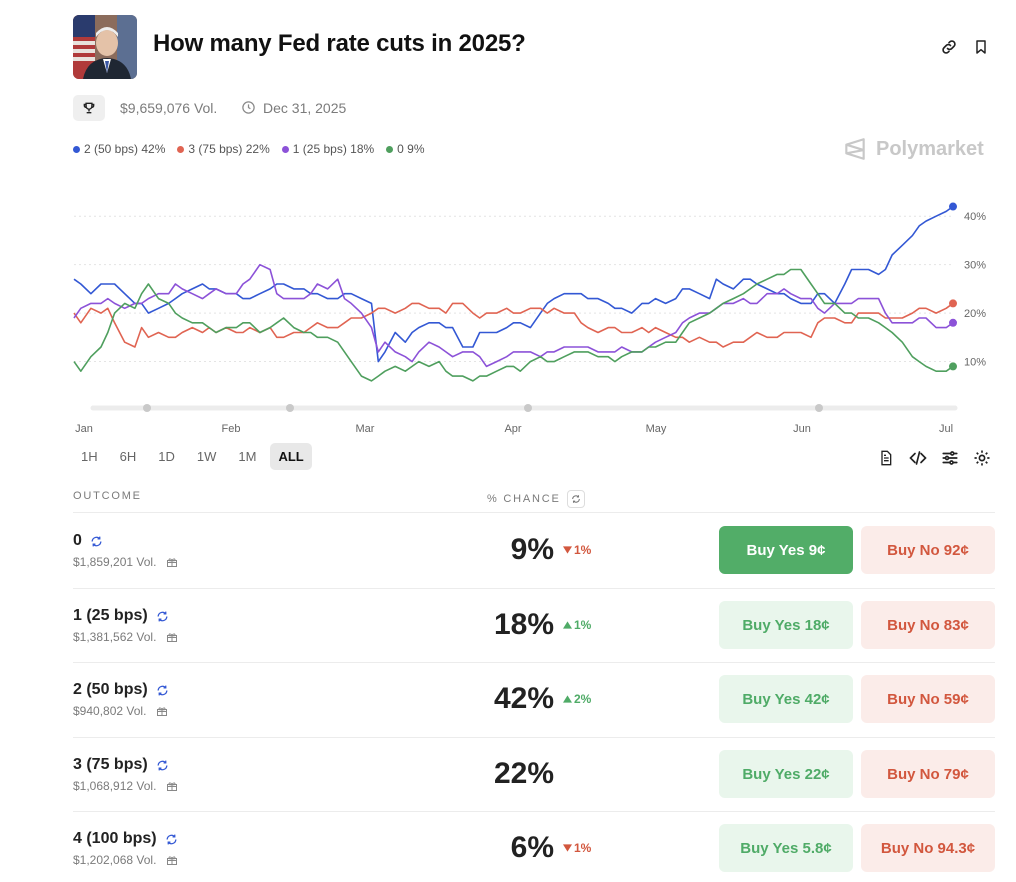 The width and height of the screenshot is (1016, 882). I want to click on polymarket-icon, so click(855, 149).